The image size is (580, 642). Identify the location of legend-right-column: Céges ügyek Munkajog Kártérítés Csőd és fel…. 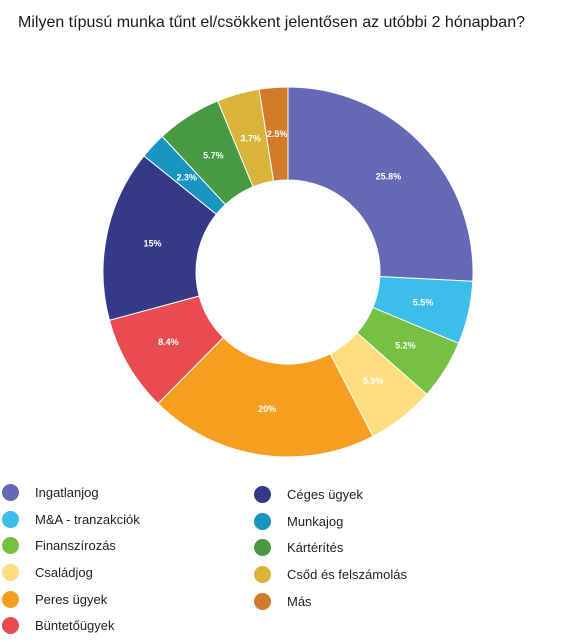
(330, 547).